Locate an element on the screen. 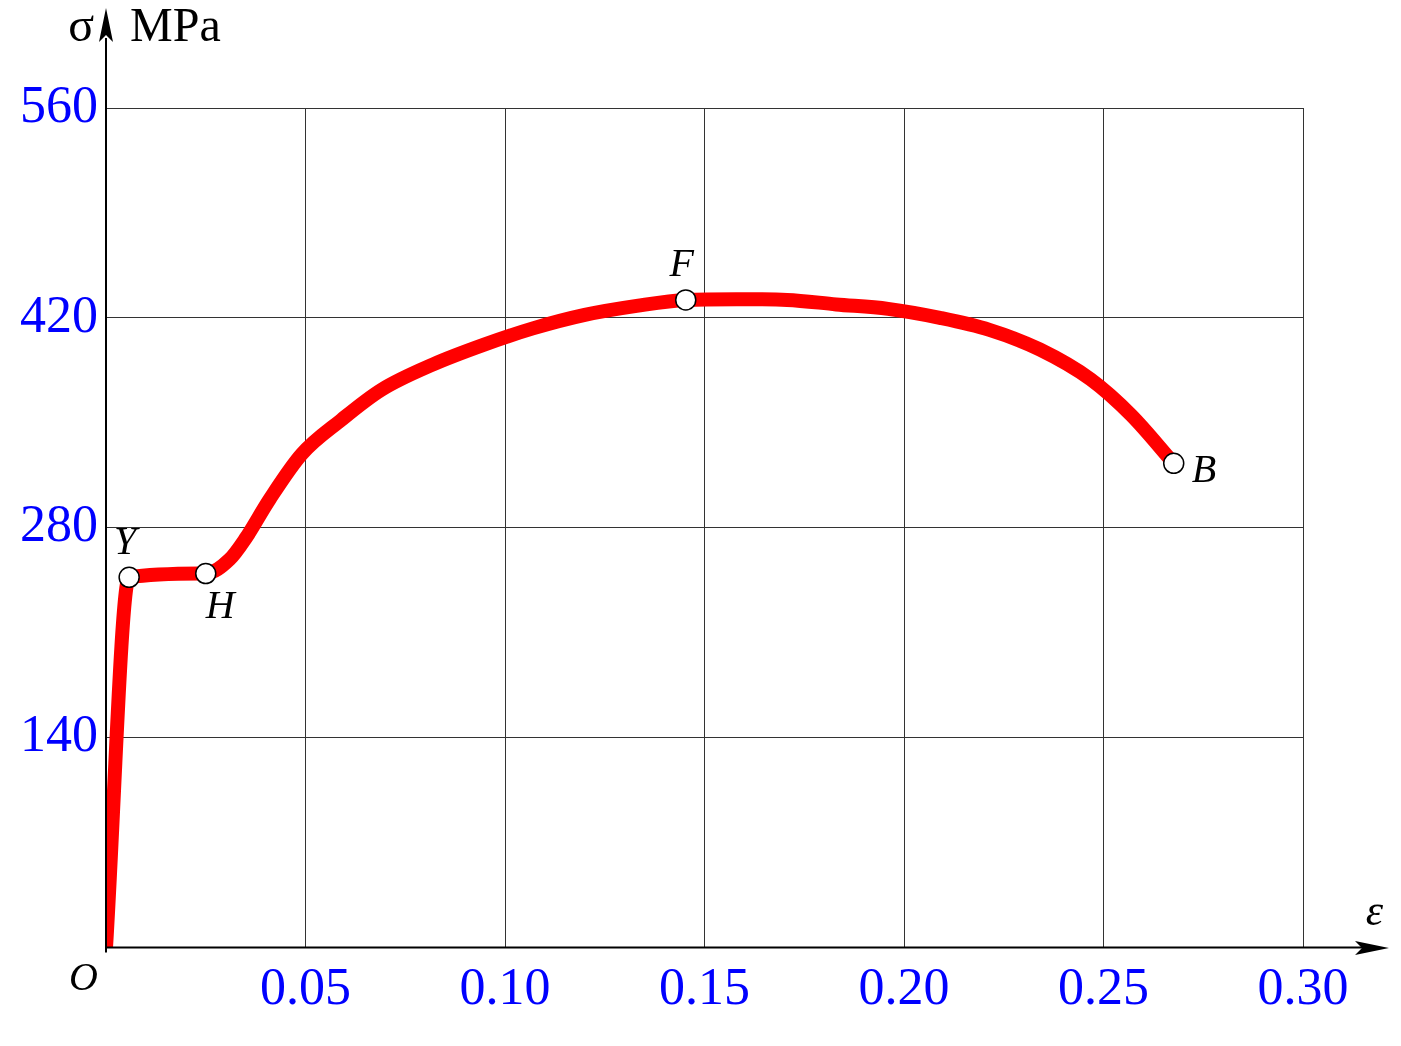 This screenshot has width=1401, height=1046. y-tick-label: 280 is located at coordinates (59, 524).